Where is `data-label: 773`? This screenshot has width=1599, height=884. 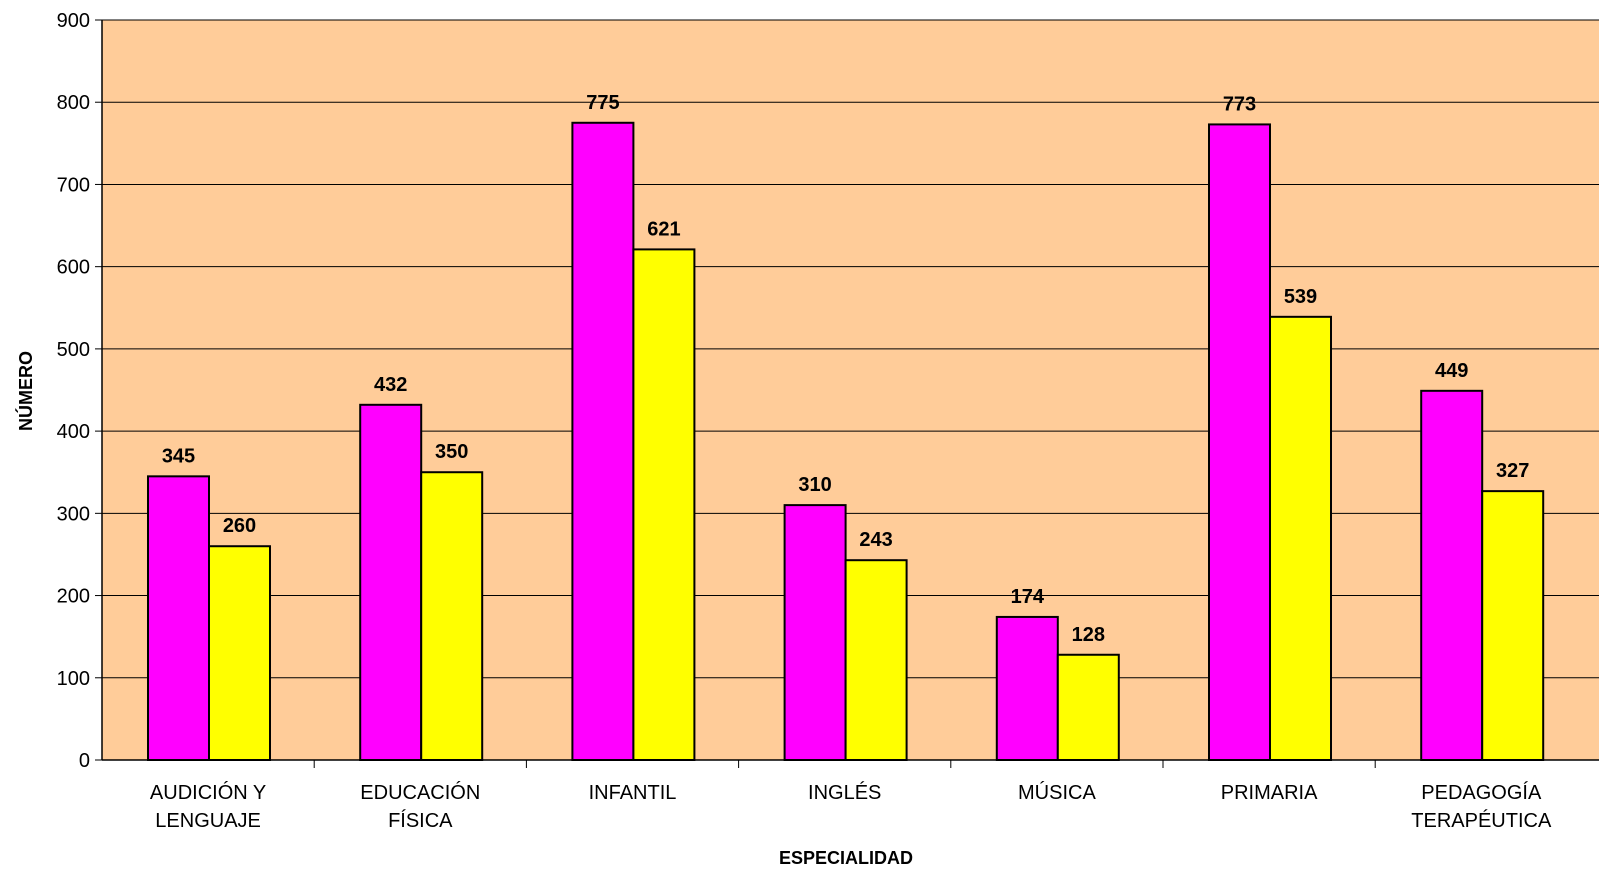
data-label: 773 is located at coordinates (1239, 104).